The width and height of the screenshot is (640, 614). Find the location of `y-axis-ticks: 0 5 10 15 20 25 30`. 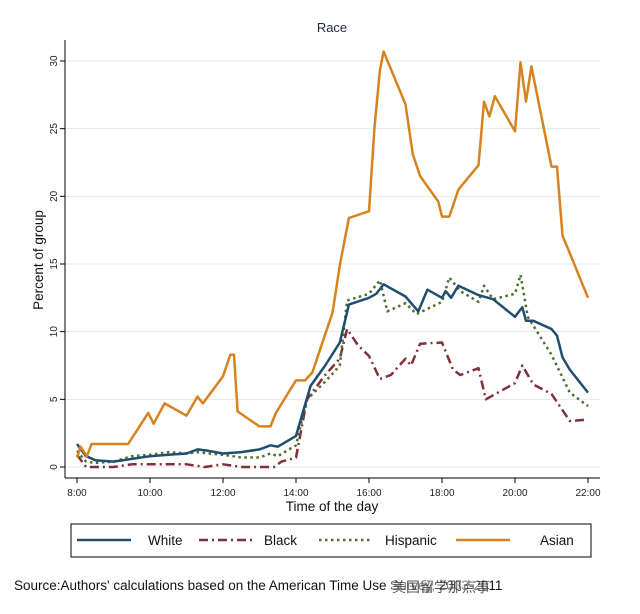

y-axis-ticks: 0 5 10 15 20 25 30 is located at coordinates (57, 262).